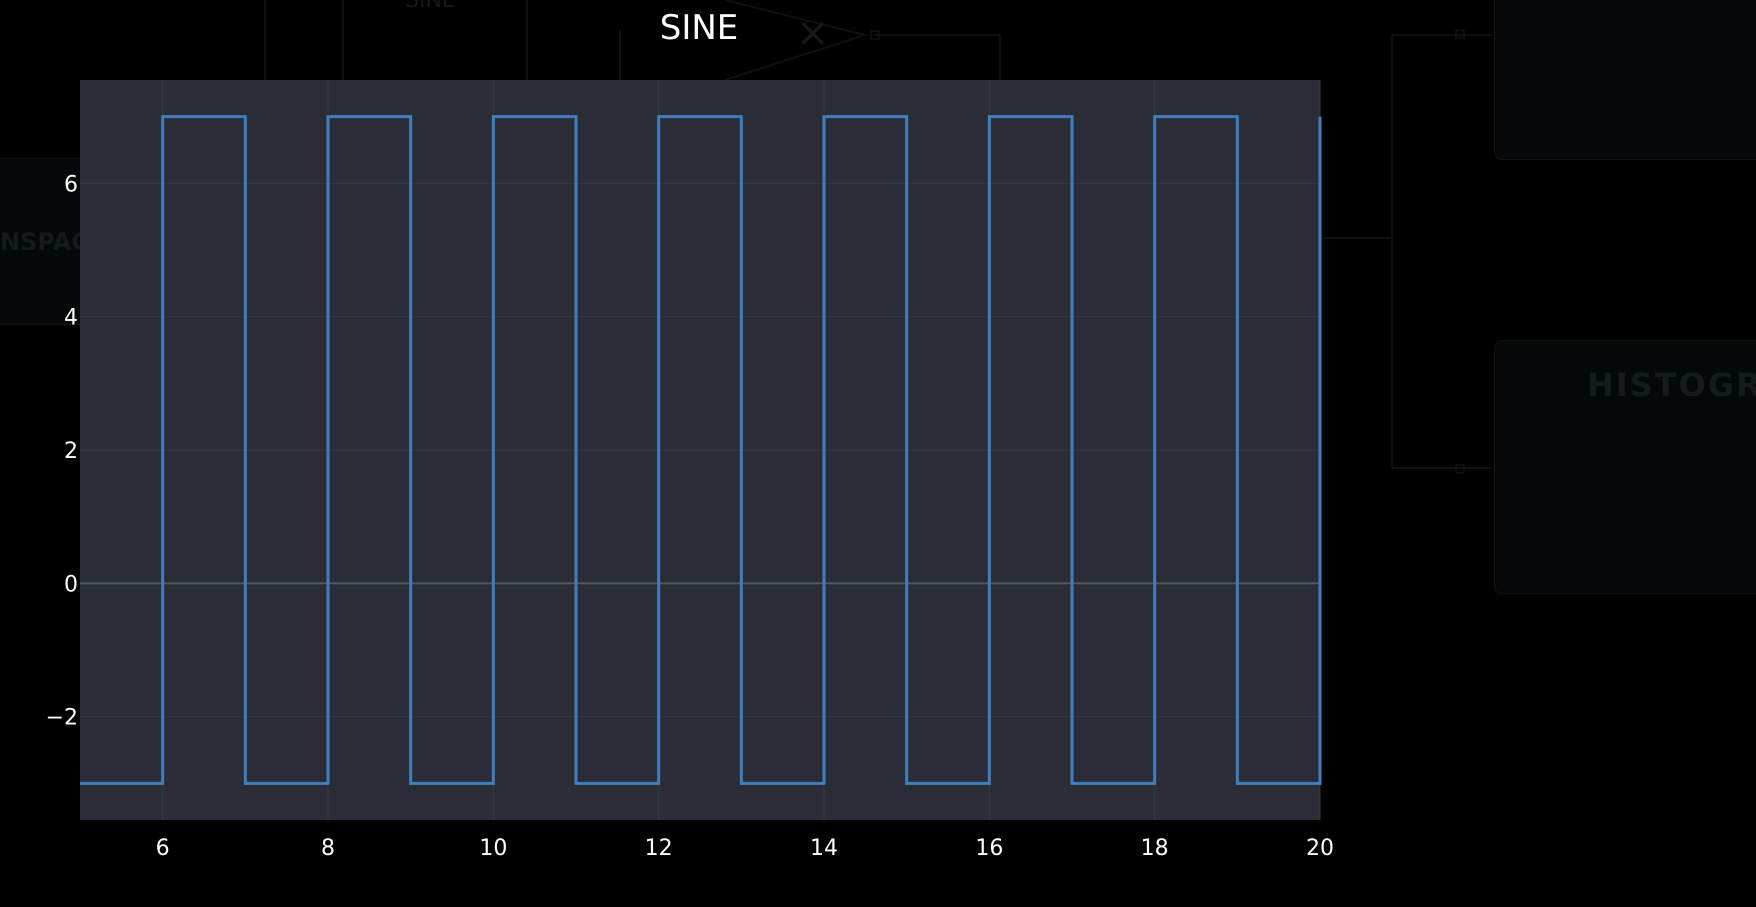  Describe the element at coordinates (62, 451) in the screenshot. I see `y-axis: −2 0 2 4 6` at that location.